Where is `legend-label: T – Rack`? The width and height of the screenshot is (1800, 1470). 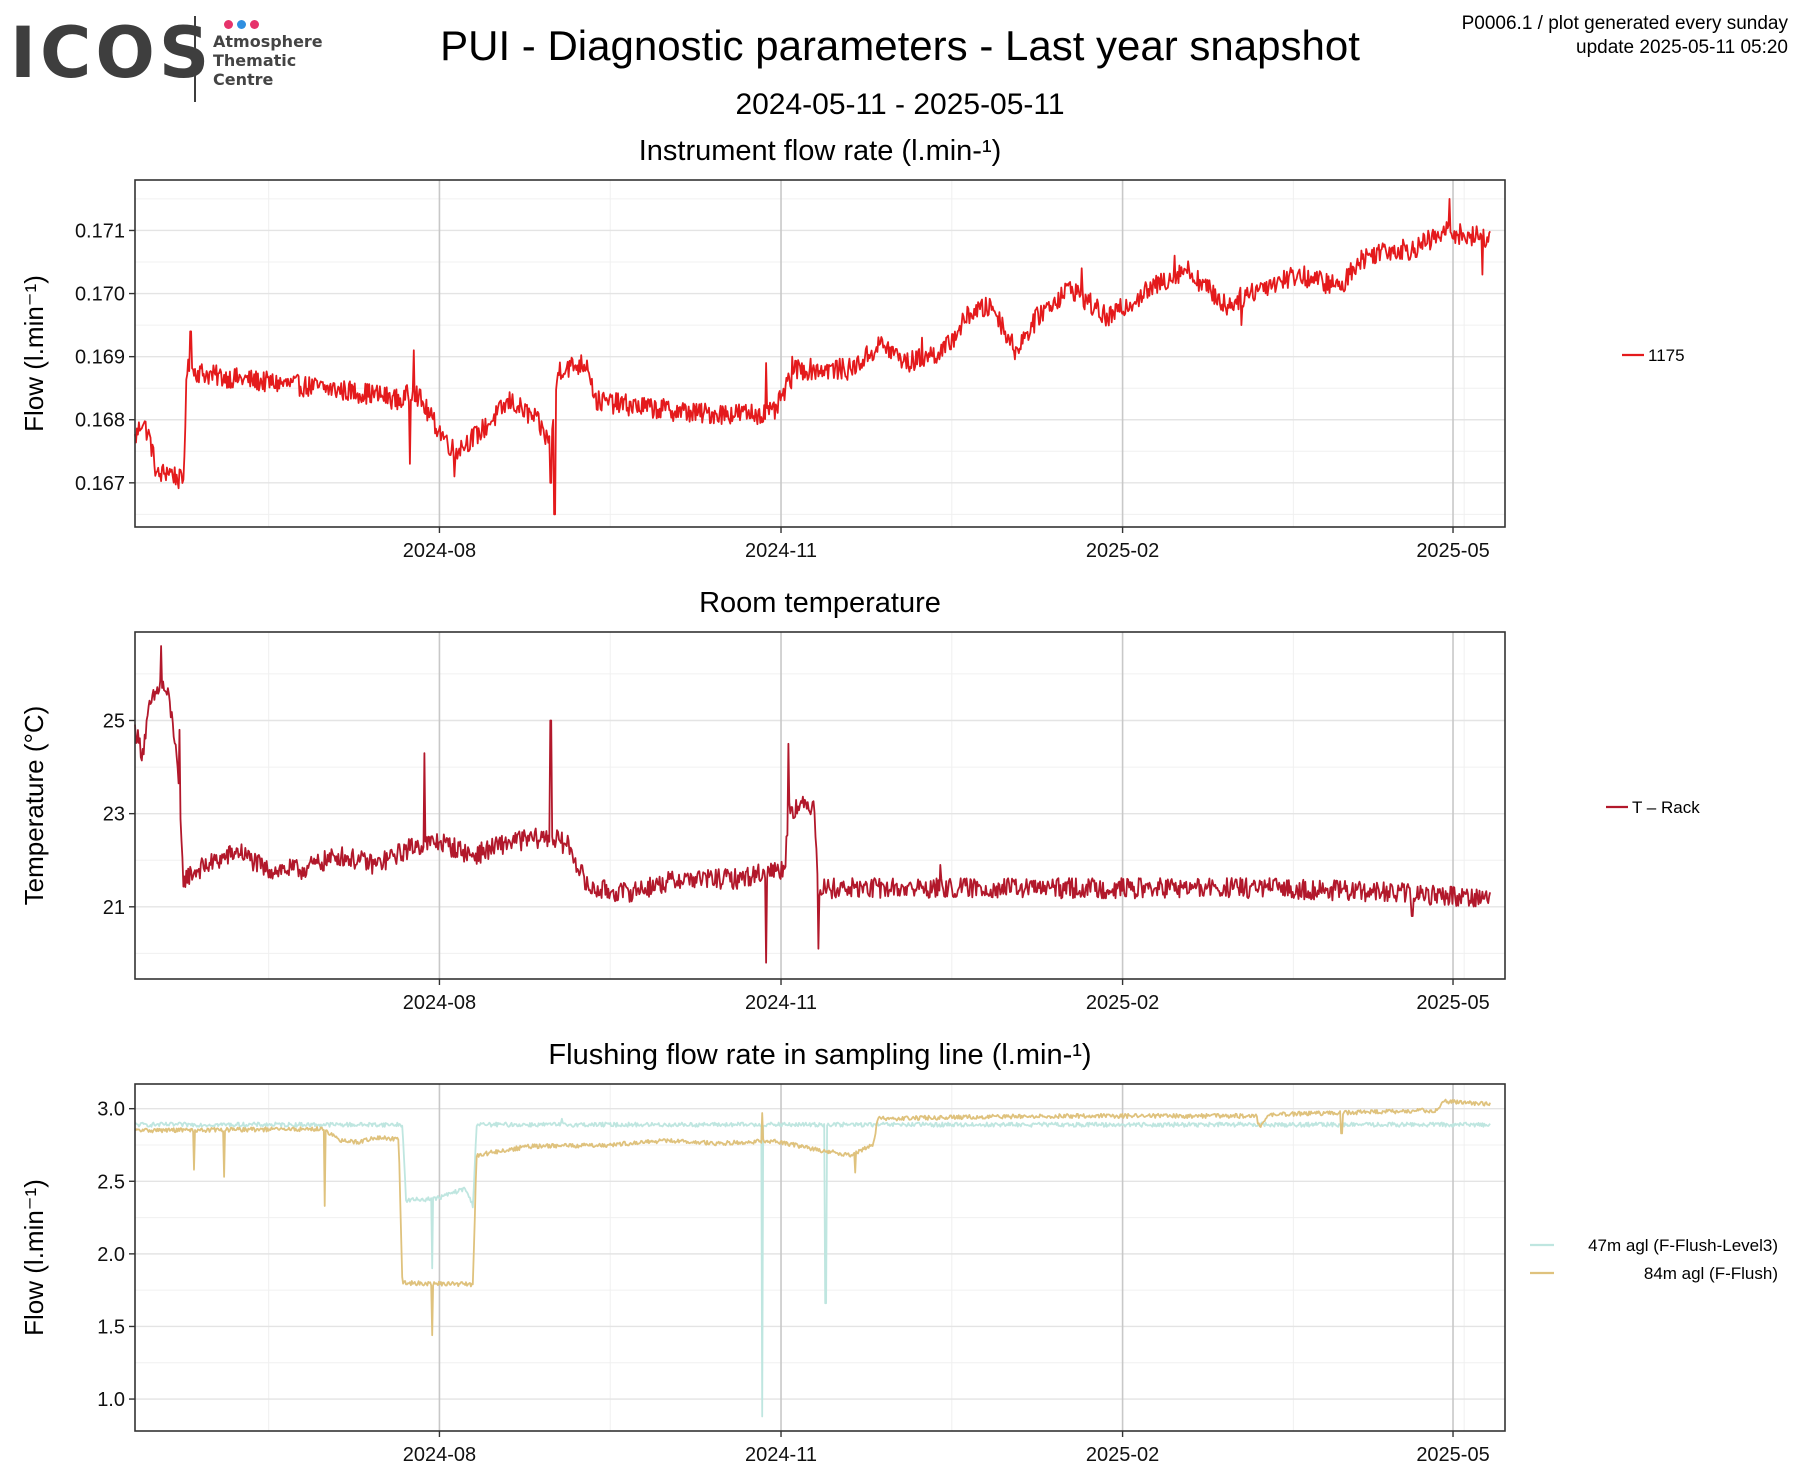
legend-label: T – Rack is located at coordinates (1666, 807).